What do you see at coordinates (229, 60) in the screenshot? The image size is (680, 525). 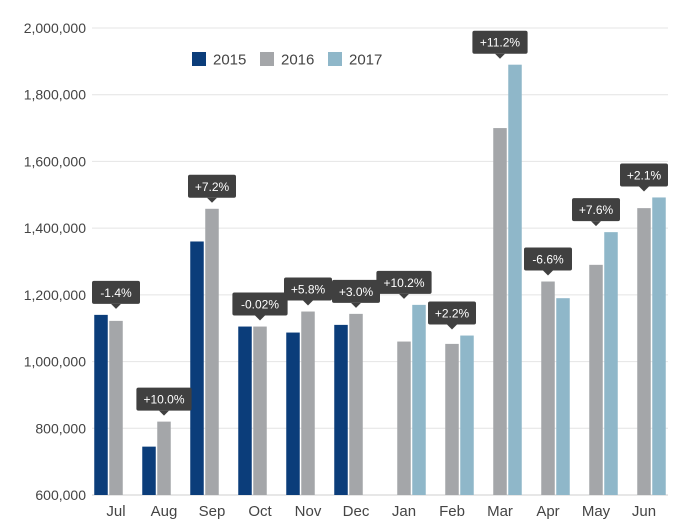 I see `legend-label-2015: 2015` at bounding box center [229, 60].